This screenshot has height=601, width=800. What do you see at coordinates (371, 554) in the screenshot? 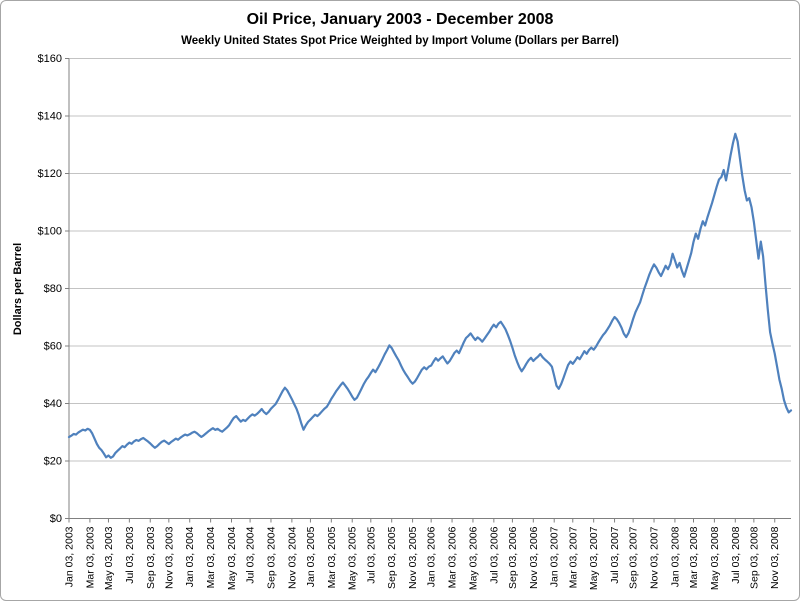
I see `x-tick-label: Jul 03, 2005` at bounding box center [371, 554].